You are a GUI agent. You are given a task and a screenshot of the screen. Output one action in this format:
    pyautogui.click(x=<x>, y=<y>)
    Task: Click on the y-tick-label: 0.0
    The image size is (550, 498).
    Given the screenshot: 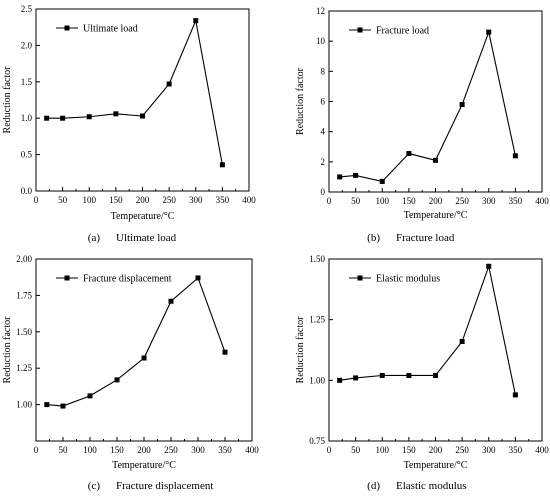 What is the action you would take?
    pyautogui.click(x=27, y=191)
    